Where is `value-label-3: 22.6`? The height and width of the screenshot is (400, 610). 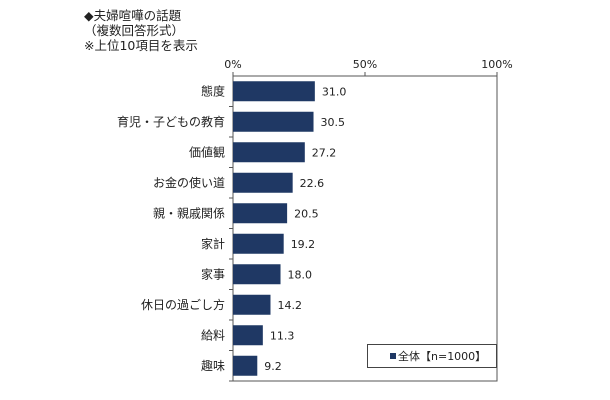
value-label-3: 22.6 is located at coordinates (312, 183).